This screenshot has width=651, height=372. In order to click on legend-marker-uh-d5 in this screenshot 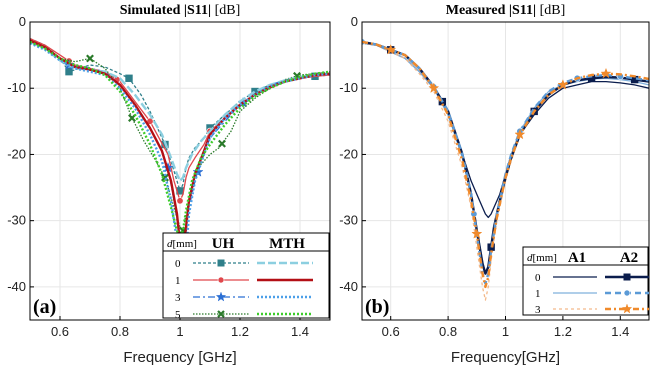, I will do `click(221, 314)`.